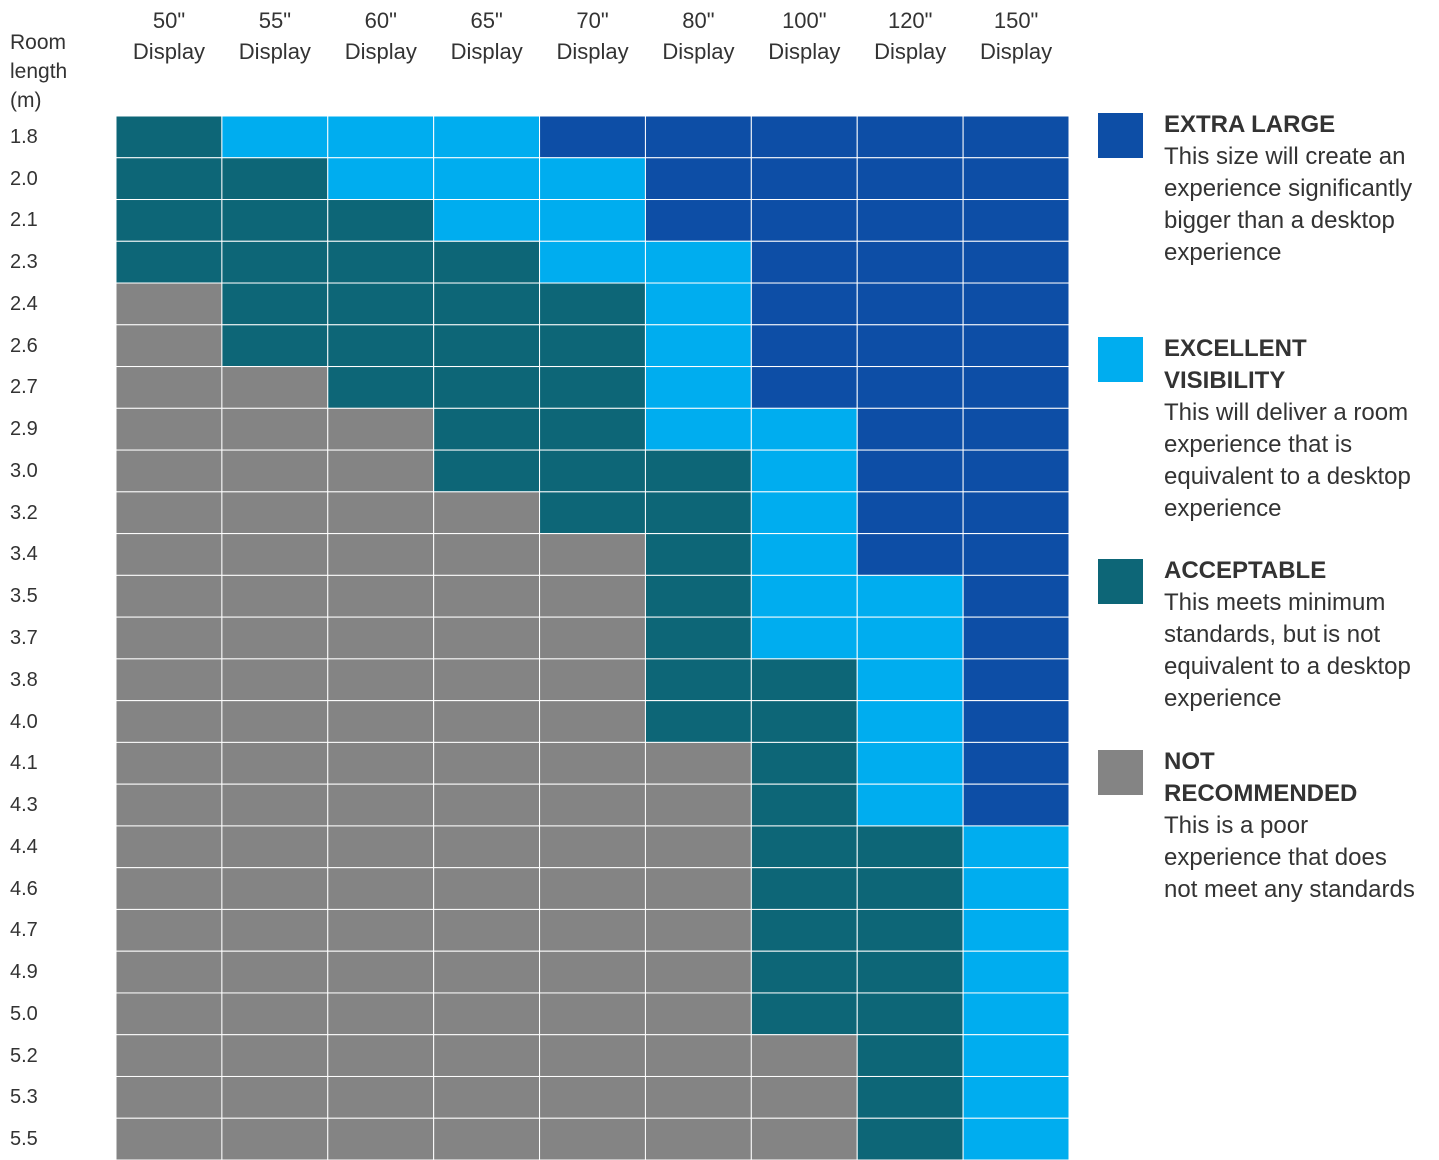  I want to click on row-label: 3.4, so click(24, 554).